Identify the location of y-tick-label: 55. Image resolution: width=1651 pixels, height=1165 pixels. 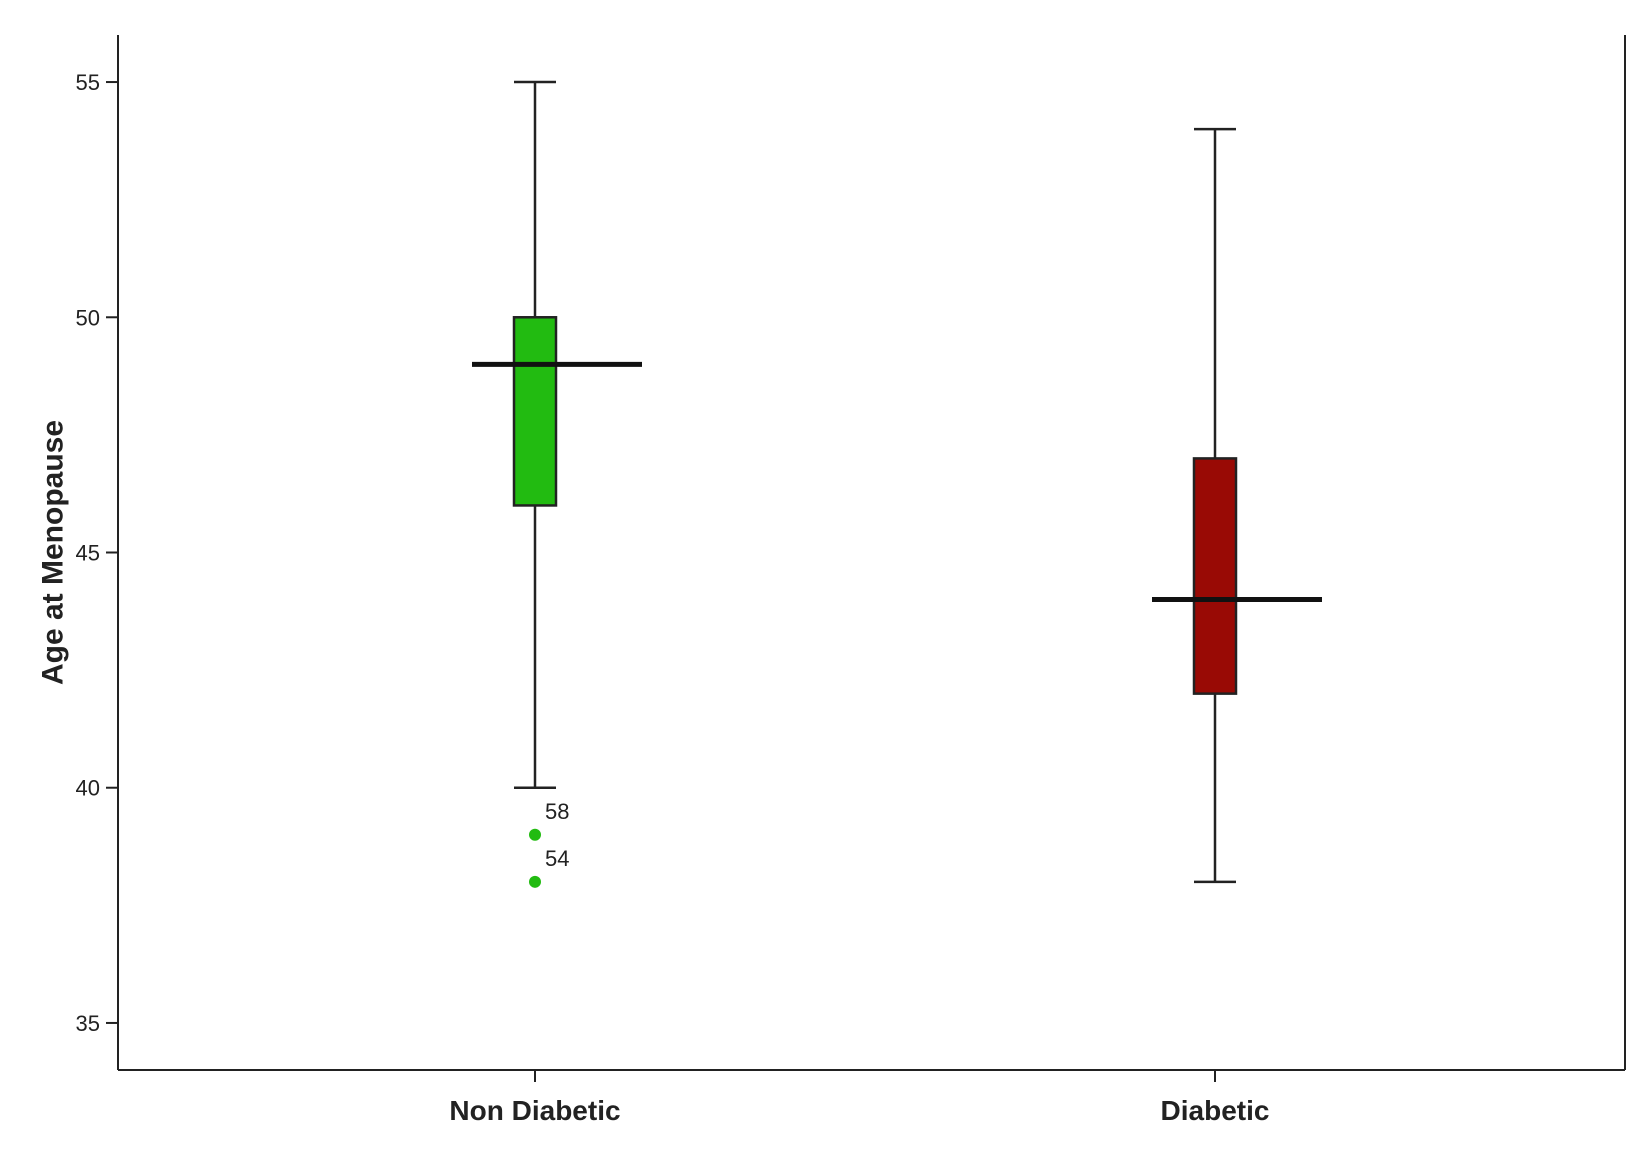
(88, 82).